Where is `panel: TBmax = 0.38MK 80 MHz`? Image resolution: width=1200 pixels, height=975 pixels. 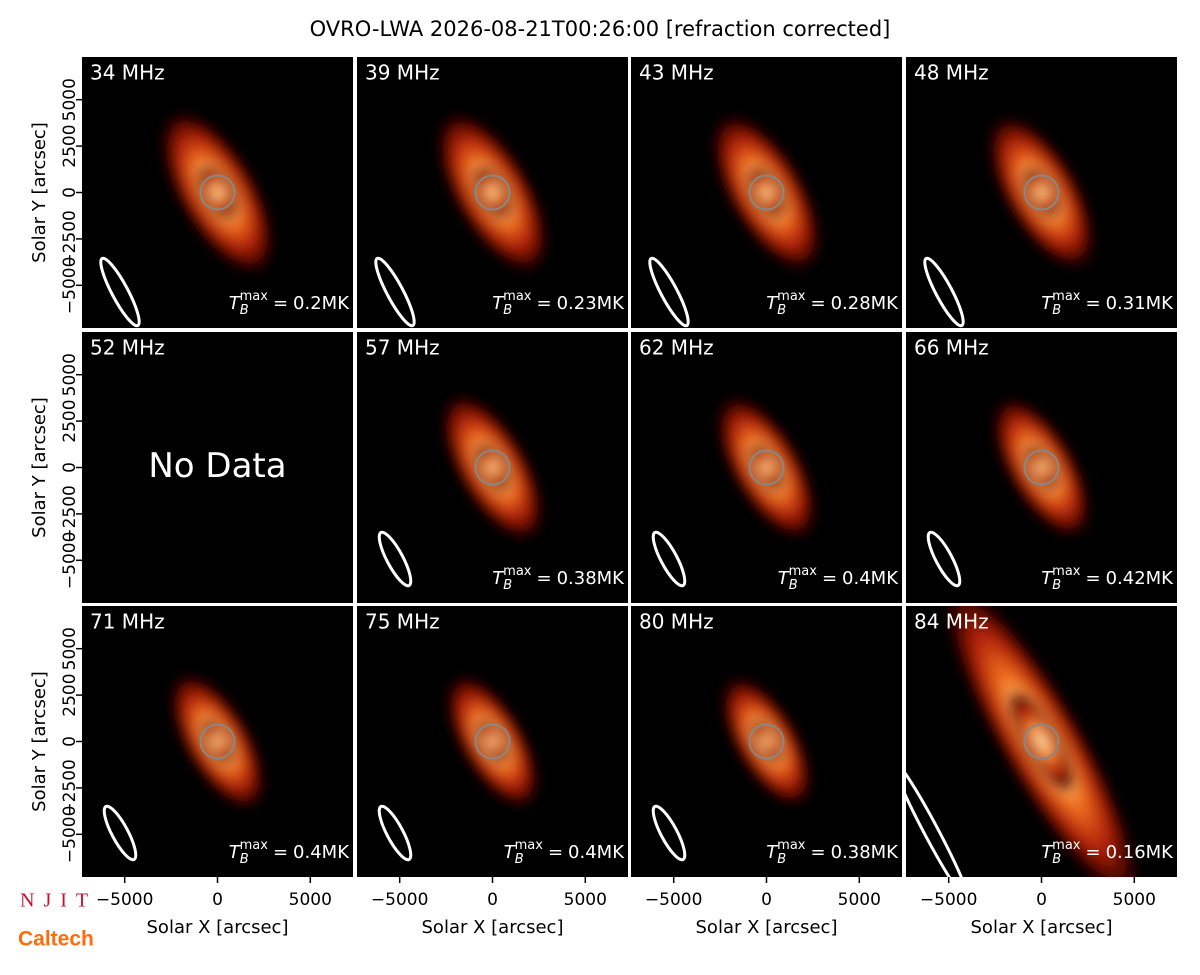
panel: TBmax = 0.38MK 80 MHz is located at coordinates (766, 741).